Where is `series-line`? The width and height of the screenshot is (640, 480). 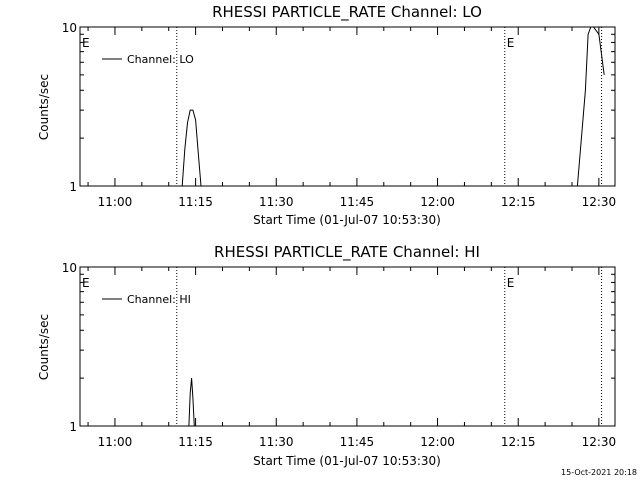
series-line is located at coordinates (191, 402).